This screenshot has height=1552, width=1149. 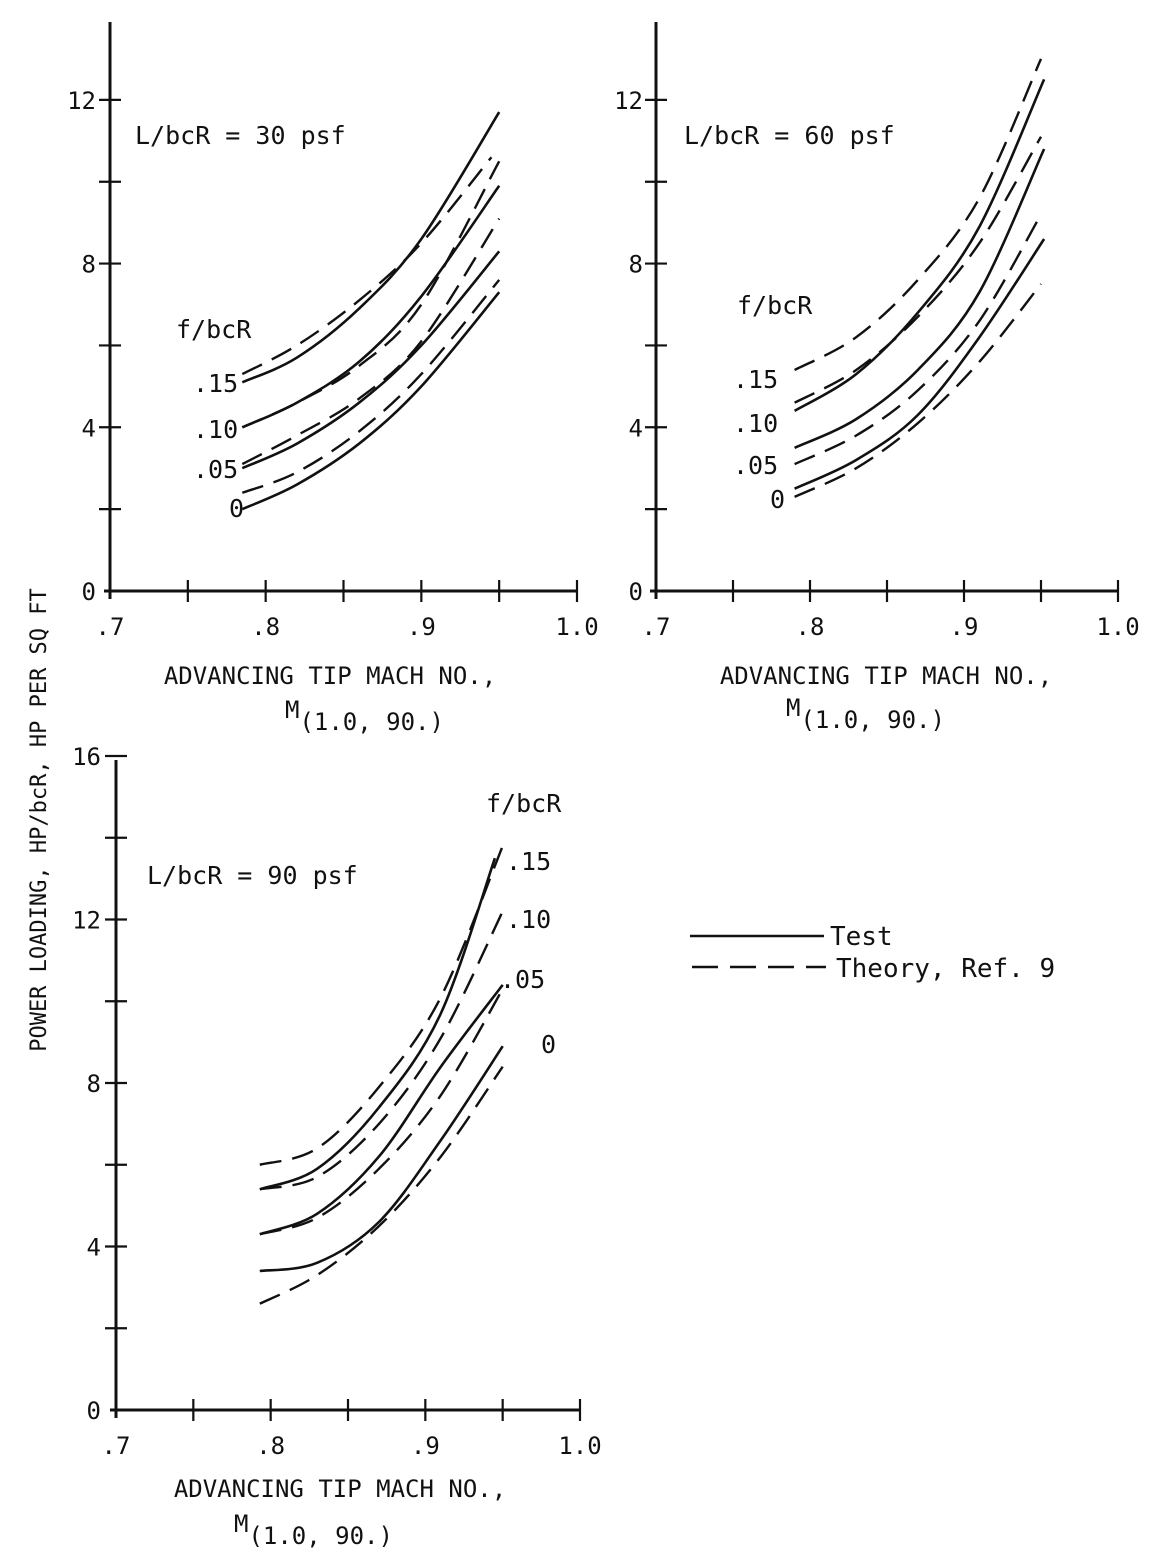 What do you see at coordinates (872, 953) in the screenshot?
I see `legend: Test Theory, Ref. 9` at bounding box center [872, 953].